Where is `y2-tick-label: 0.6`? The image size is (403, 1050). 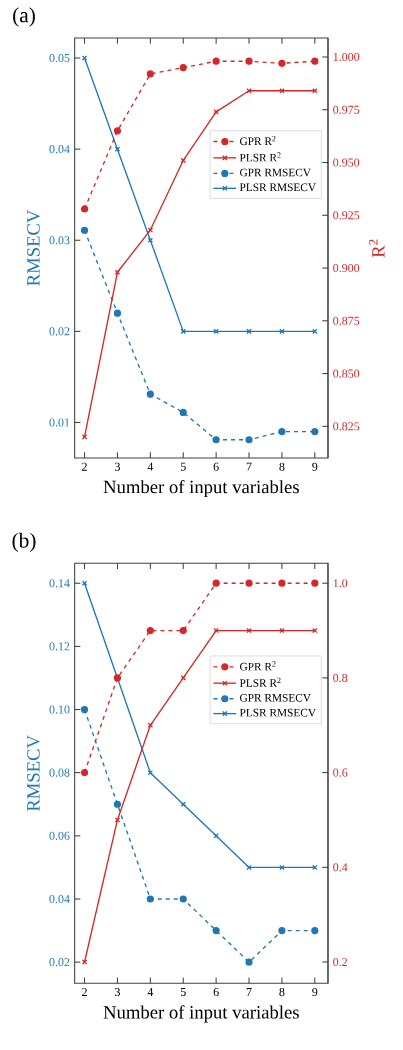 y2-tick-label: 0.6 is located at coordinates (340, 772).